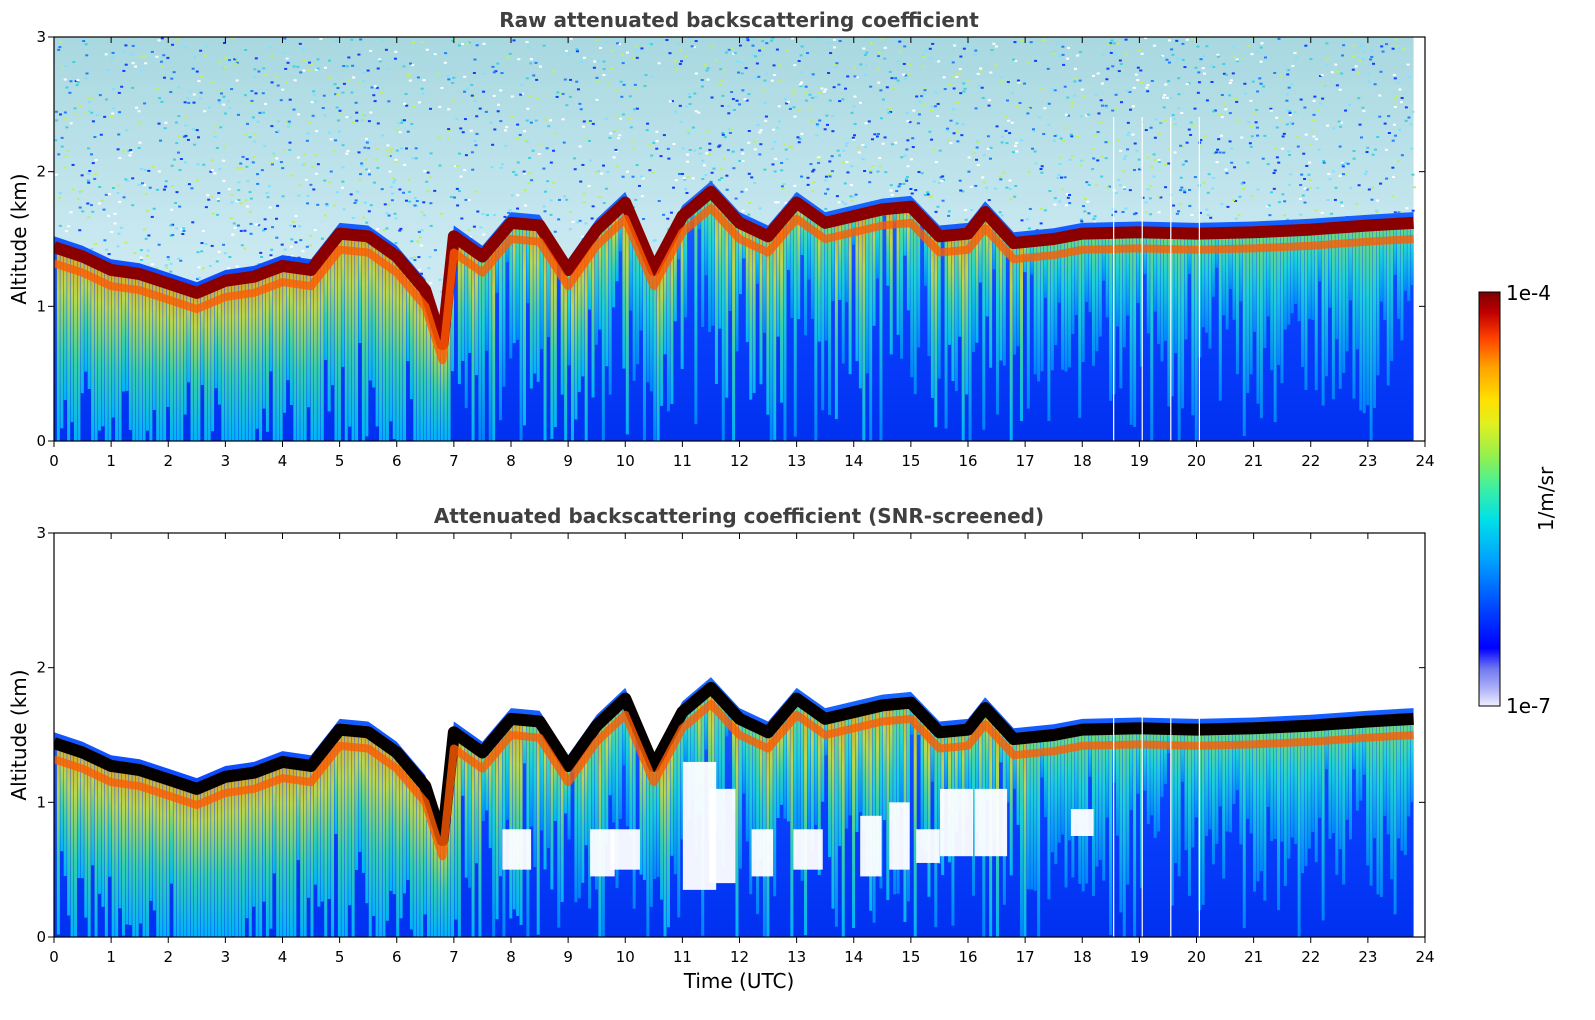  What do you see at coordinates (1424, 957) in the screenshot?
I see `x-tick-label: 24` at bounding box center [1424, 957].